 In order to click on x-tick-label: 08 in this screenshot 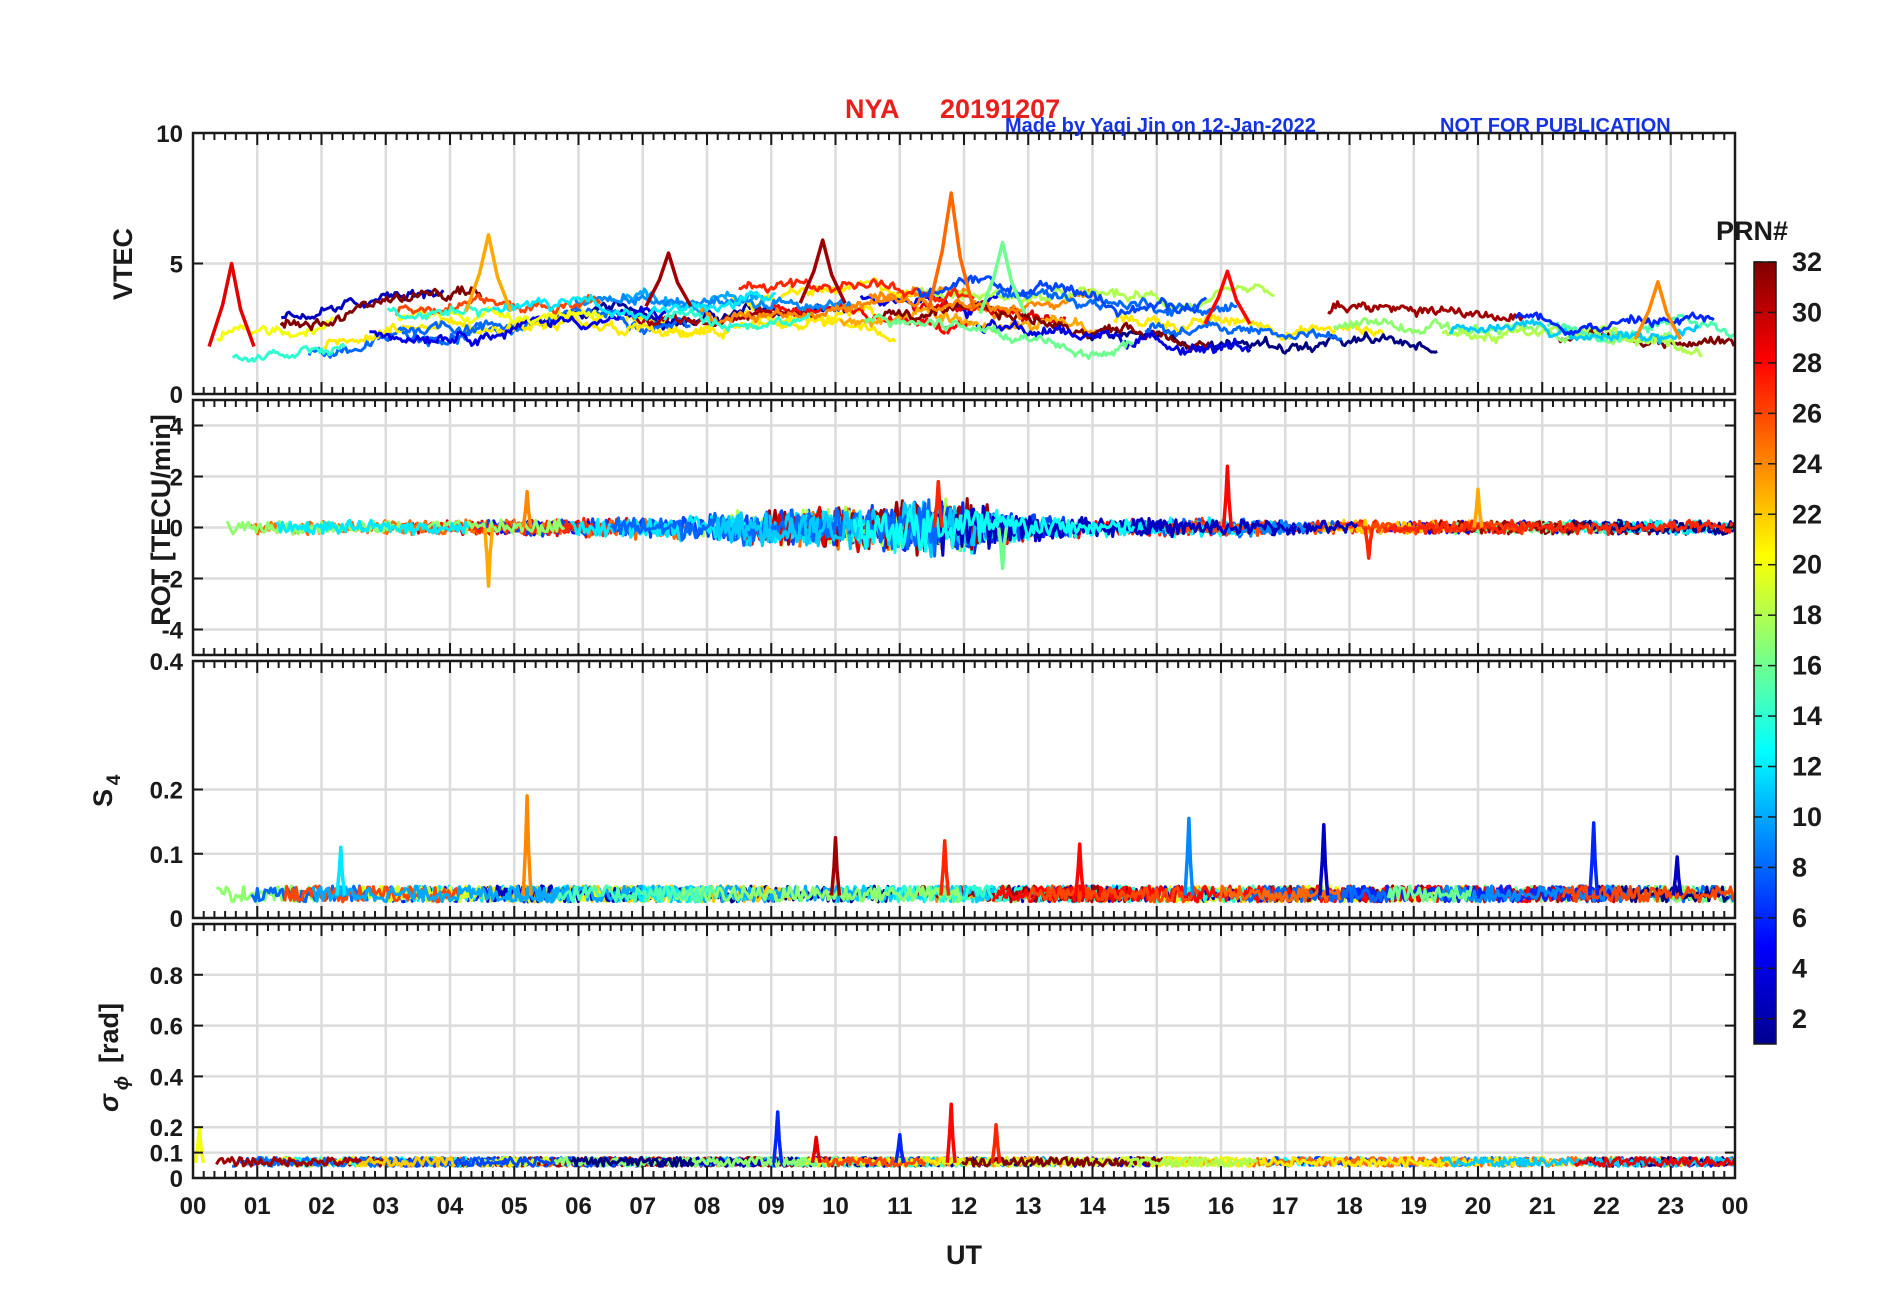, I will do `click(707, 1206)`.